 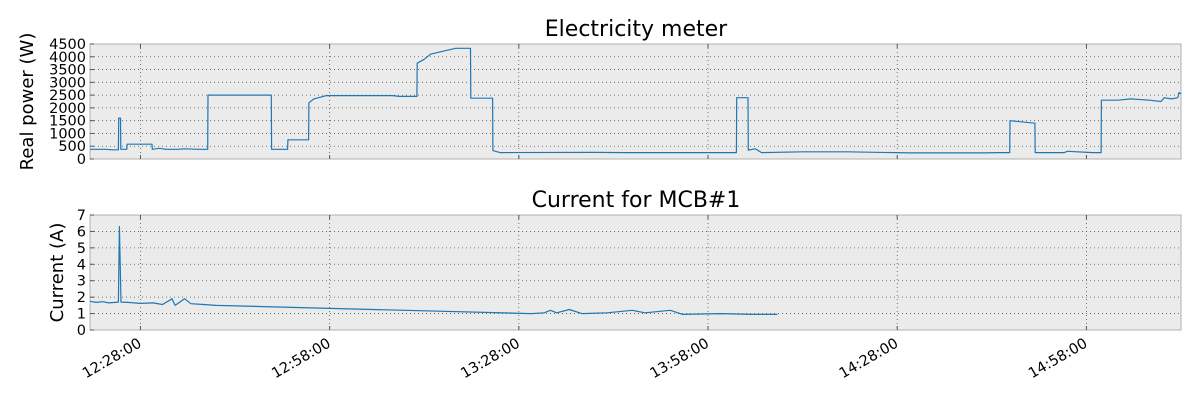 What do you see at coordinates (67, 134) in the screenshot?
I see `y-tick-label: 1000` at bounding box center [67, 134].